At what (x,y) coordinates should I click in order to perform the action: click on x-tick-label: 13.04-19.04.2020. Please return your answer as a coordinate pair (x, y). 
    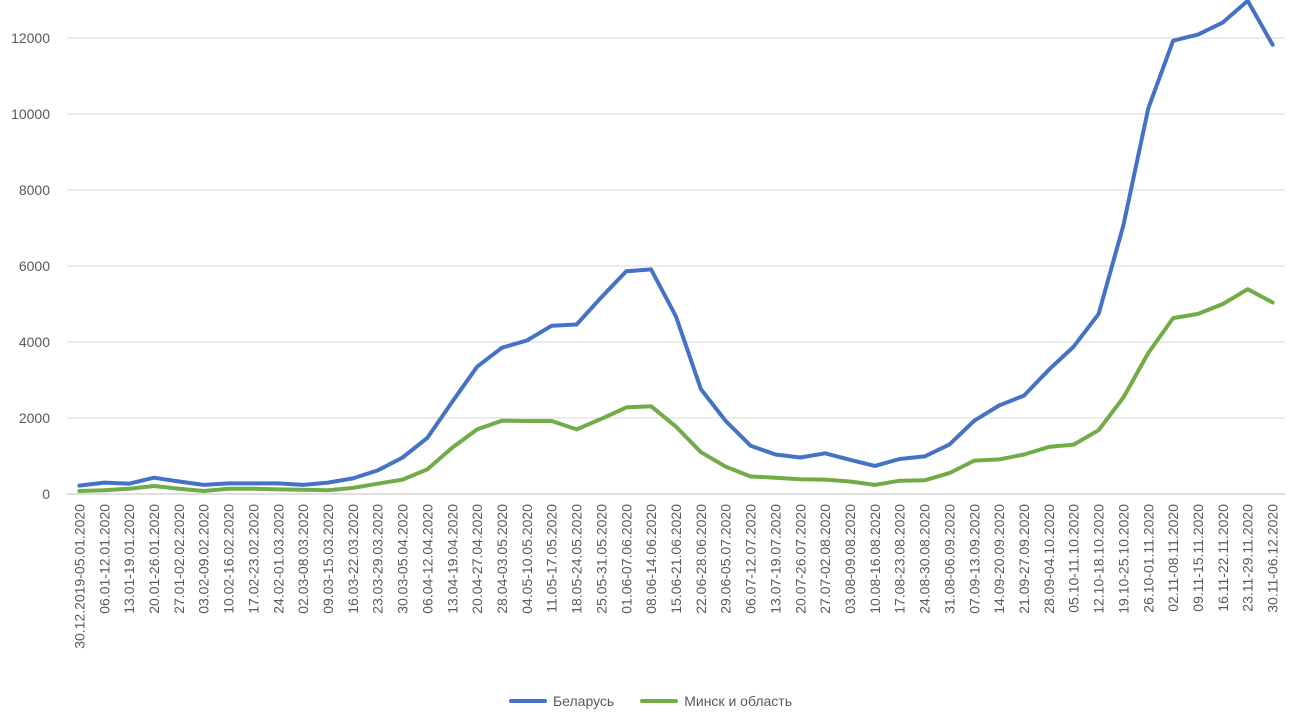
    Looking at the image, I should click on (452, 559).